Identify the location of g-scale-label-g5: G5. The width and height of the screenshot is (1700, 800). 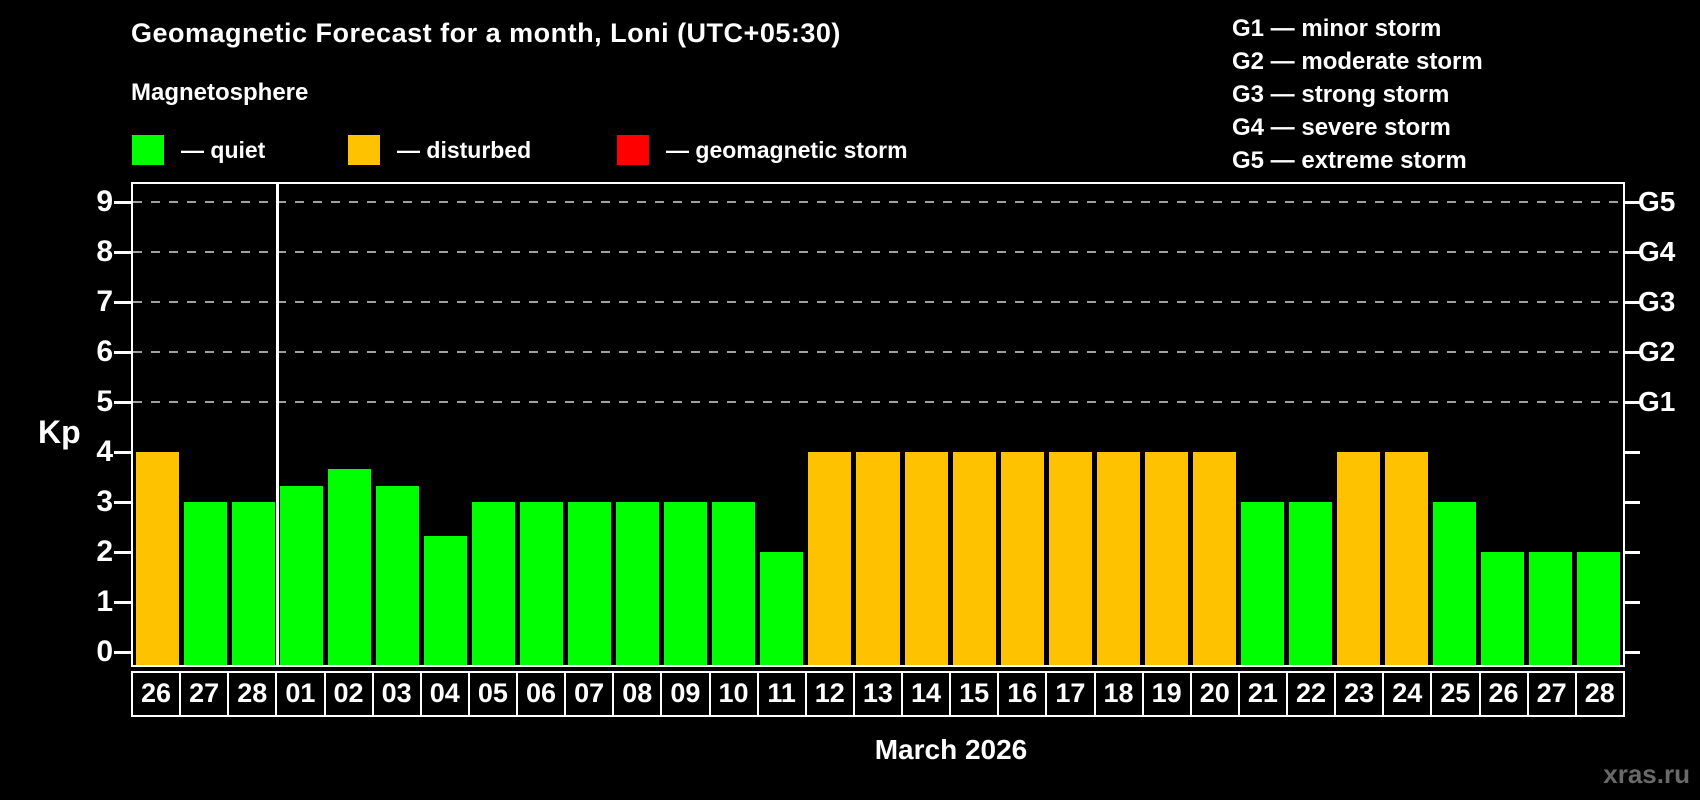
(1657, 201).